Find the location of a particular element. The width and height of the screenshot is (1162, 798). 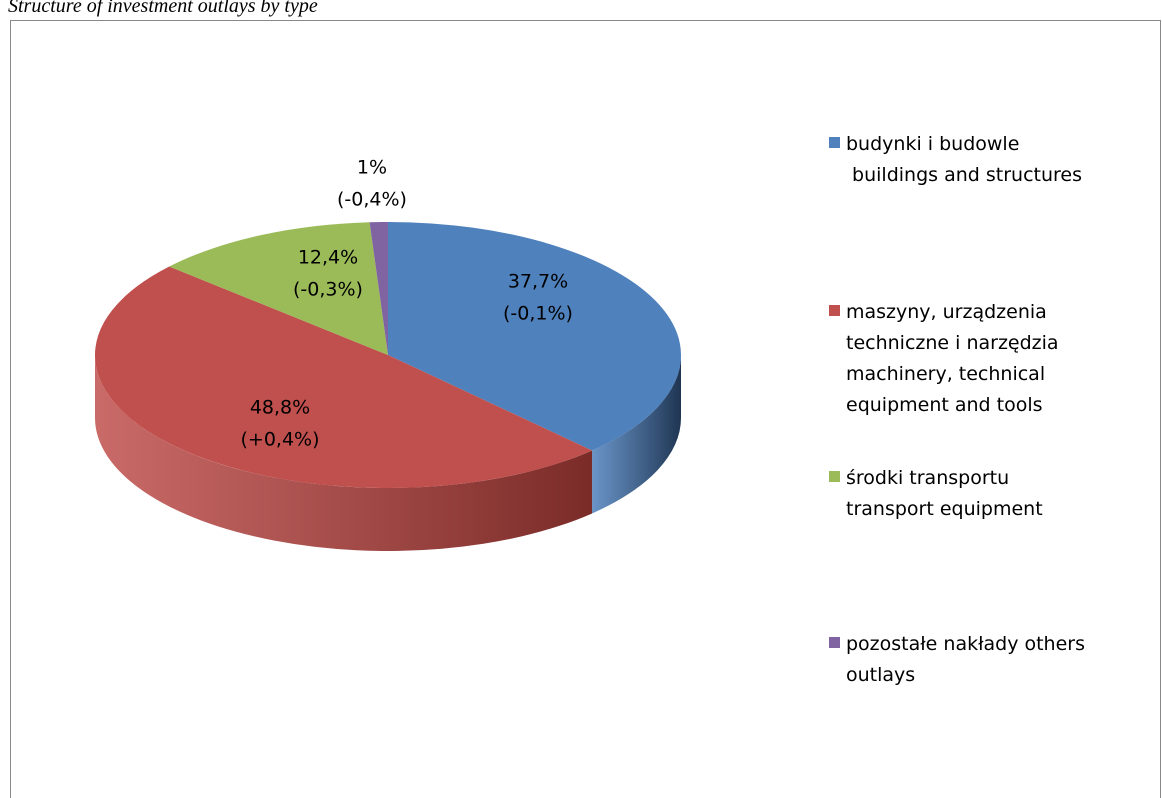

legend-label: środki transportu transport equipment is located at coordinates (944, 493).